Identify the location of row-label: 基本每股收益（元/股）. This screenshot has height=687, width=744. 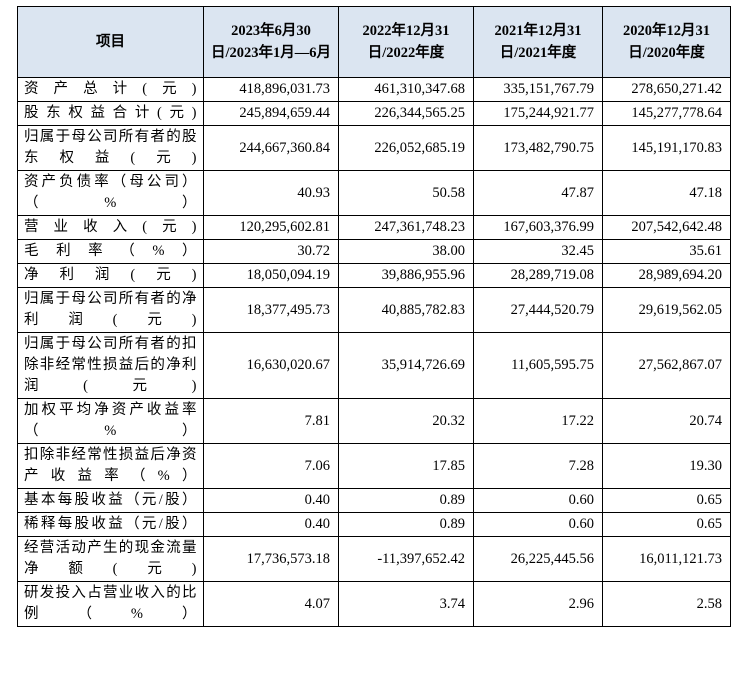
(110, 500).